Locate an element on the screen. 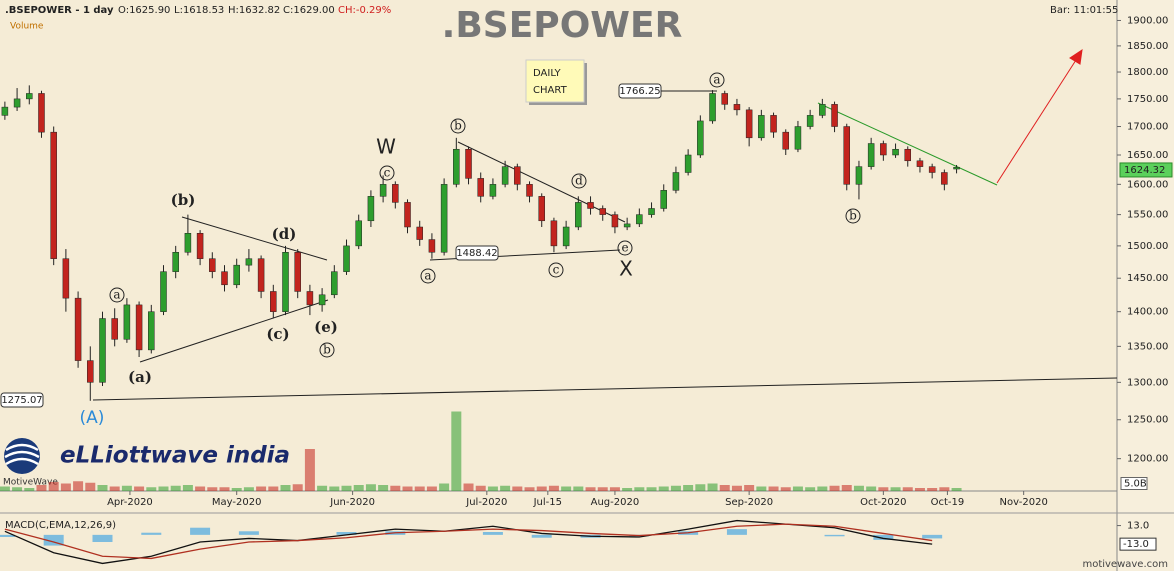 The height and width of the screenshot is (571, 1174). wave-label: (b) is located at coordinates (183, 200).